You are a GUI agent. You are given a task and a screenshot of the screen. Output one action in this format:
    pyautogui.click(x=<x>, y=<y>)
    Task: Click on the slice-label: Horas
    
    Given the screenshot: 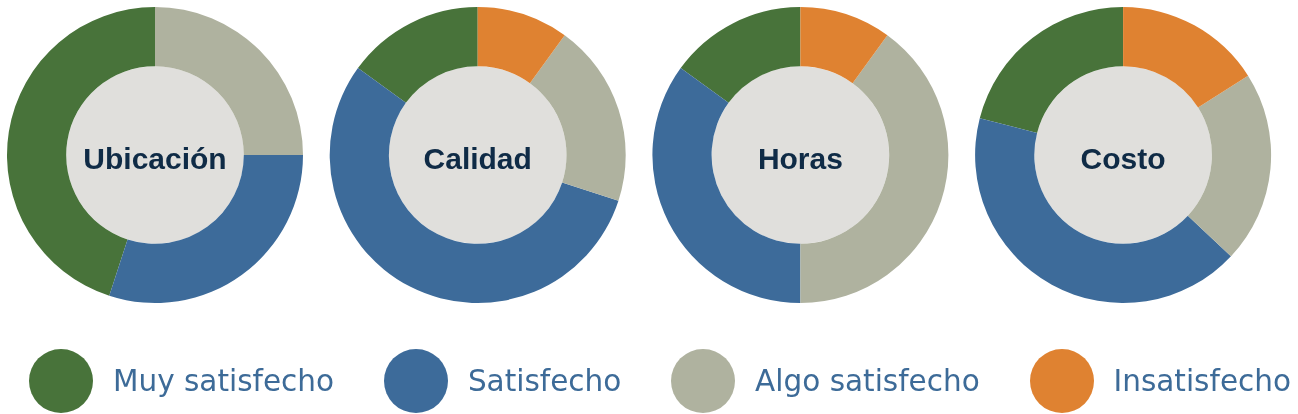 What is the action you would take?
    pyautogui.click(x=800, y=158)
    